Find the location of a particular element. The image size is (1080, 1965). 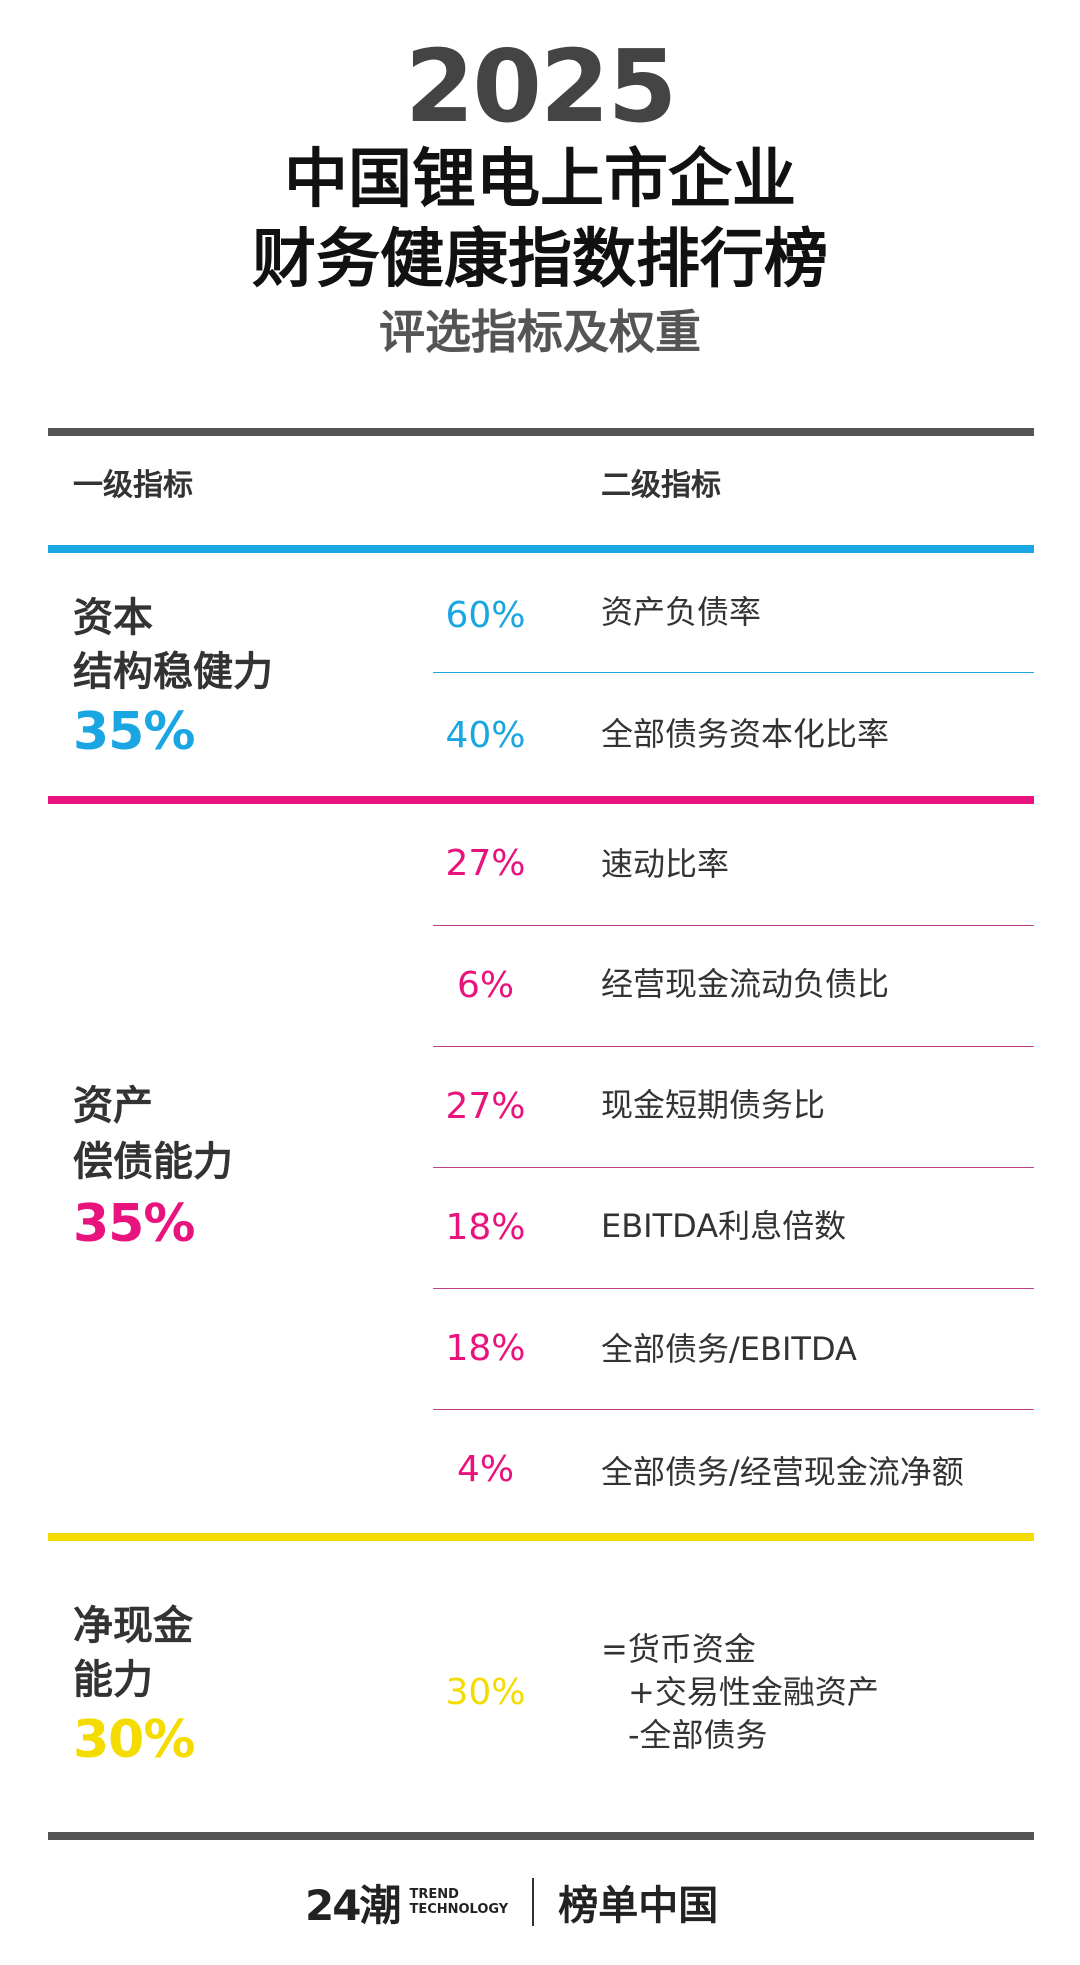

brand-logo-chinese: 榜单中国 is located at coordinates (638, 1906).